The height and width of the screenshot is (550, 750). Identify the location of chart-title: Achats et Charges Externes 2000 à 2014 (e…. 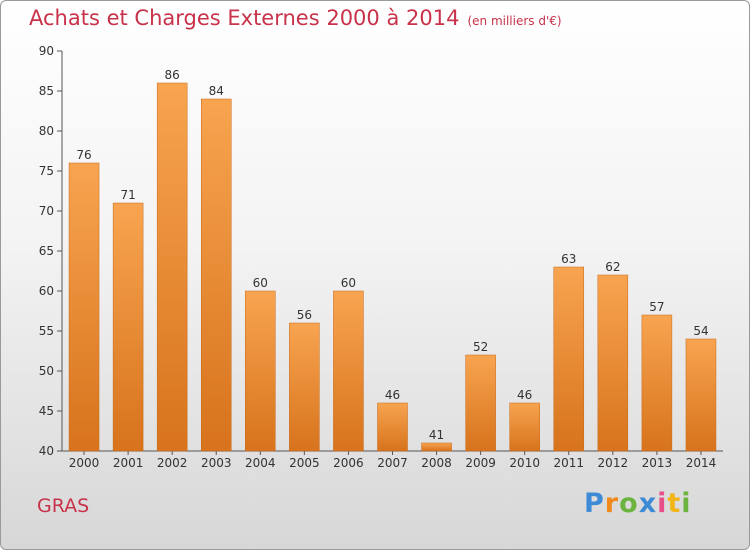
(295, 18).